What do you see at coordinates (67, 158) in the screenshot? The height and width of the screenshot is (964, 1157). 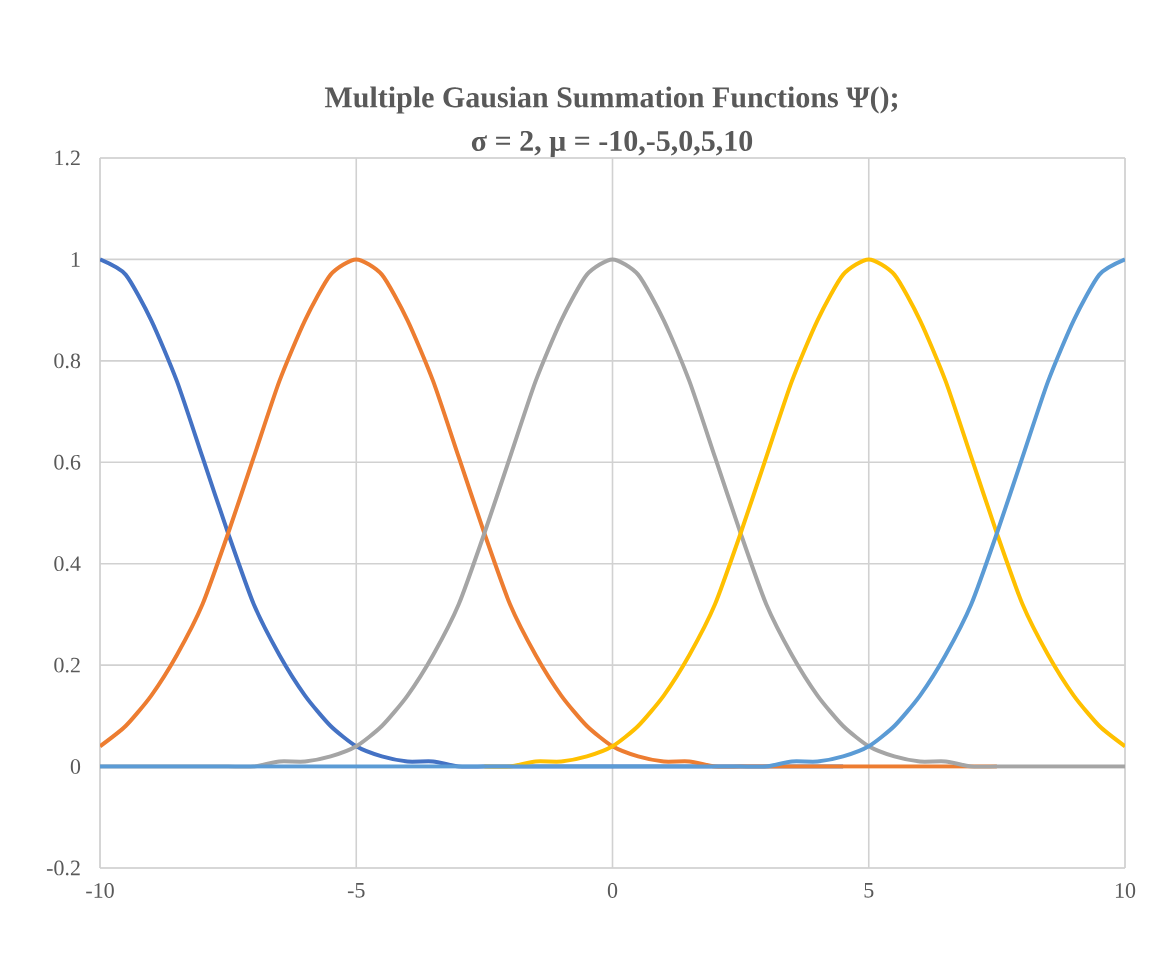 I see `y-tick-label: 1.2` at bounding box center [67, 158].